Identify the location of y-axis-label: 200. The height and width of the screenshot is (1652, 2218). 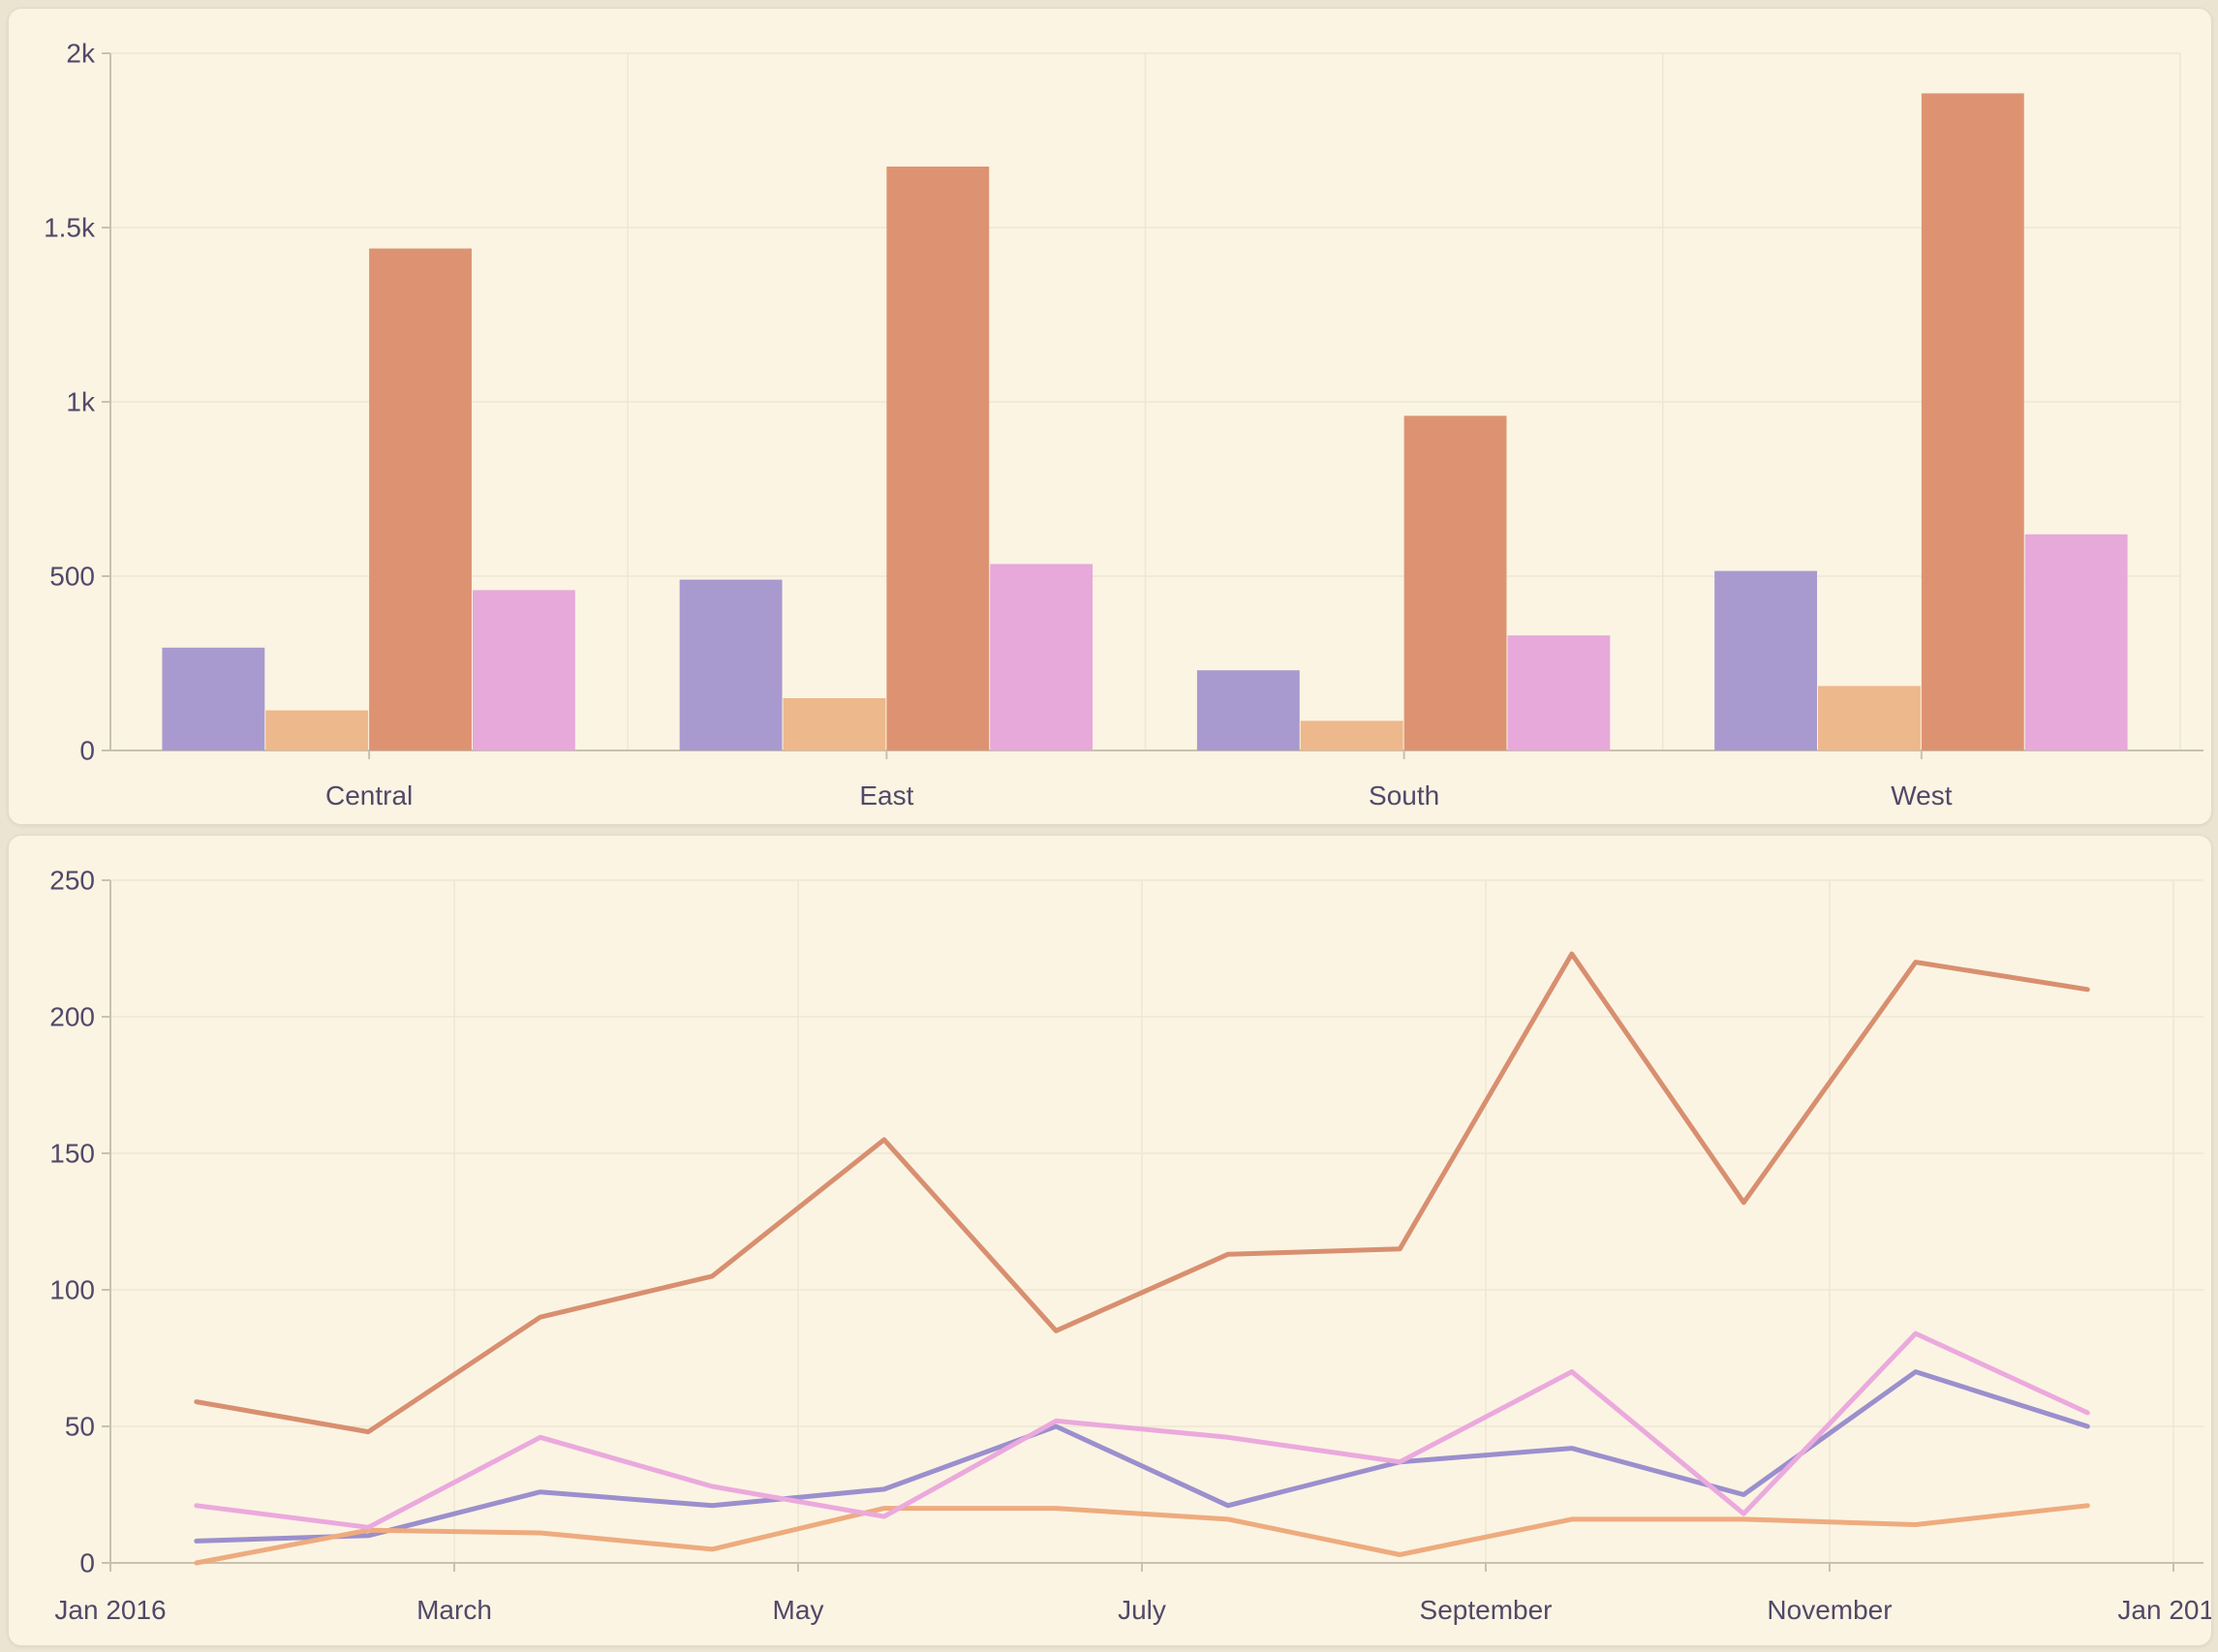
(72, 1017).